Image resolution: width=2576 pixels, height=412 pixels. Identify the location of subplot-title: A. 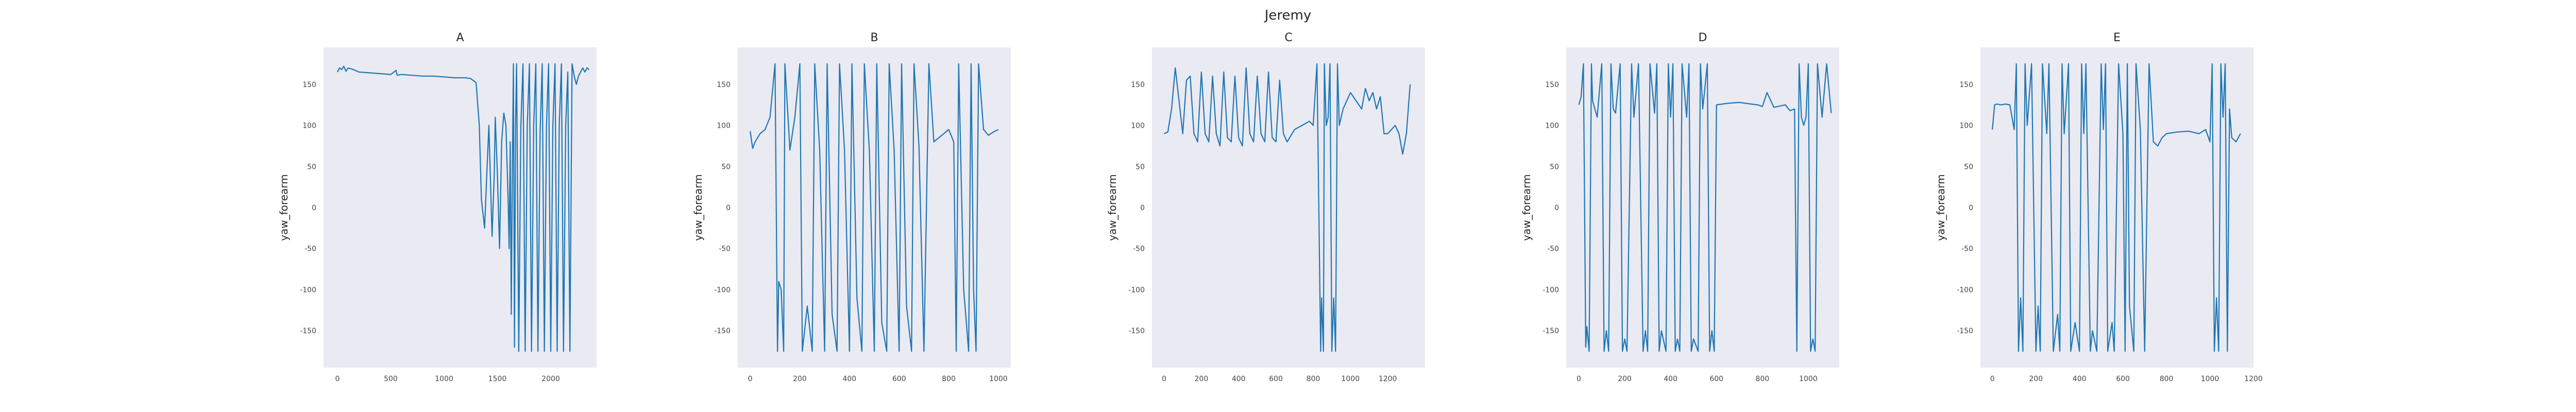
(460, 37).